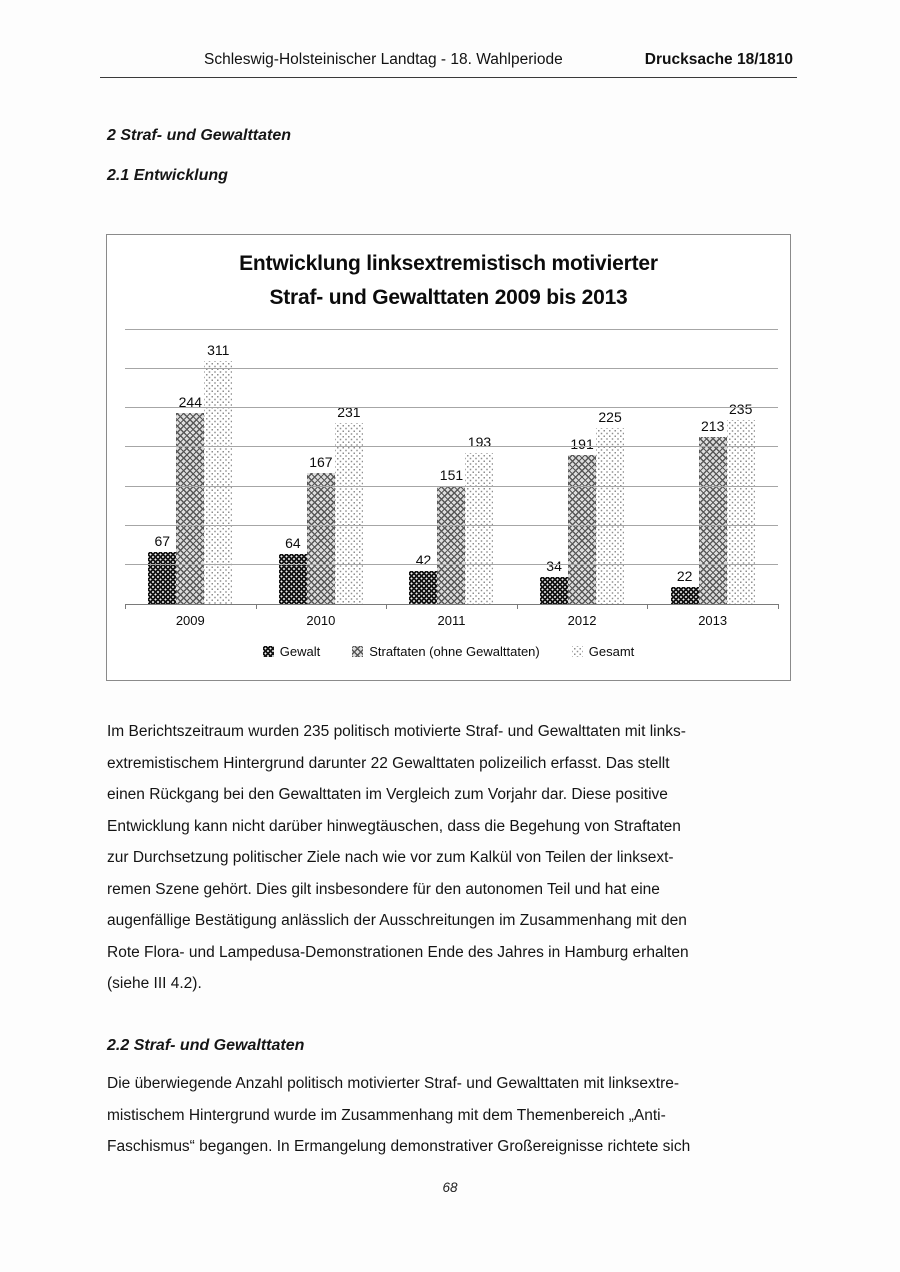 Image resolution: width=900 pixels, height=1272 pixels. Describe the element at coordinates (268, 651) in the screenshot. I see `legend-marker-black-white-dots` at that location.